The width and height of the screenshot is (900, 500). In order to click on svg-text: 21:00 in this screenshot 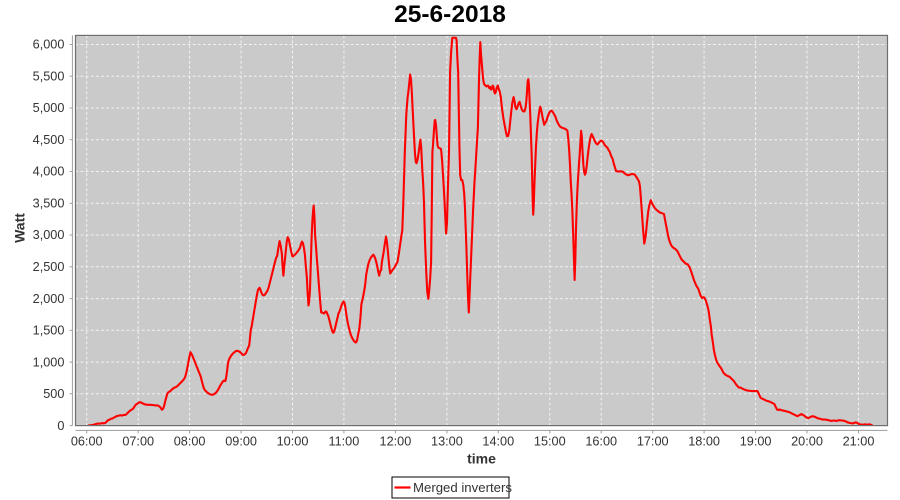, I will do `click(859, 442)`.